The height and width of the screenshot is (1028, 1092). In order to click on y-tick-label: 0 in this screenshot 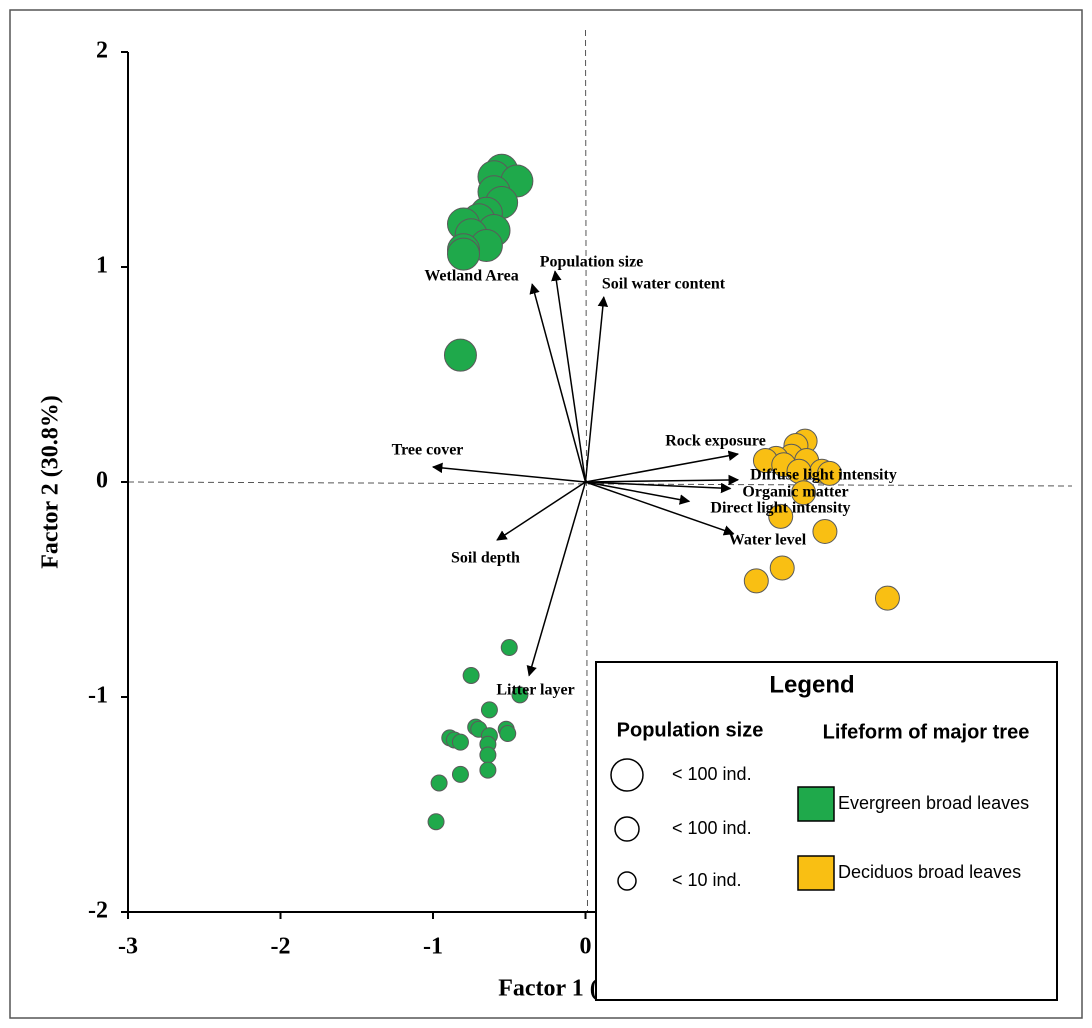, I will do `click(102, 481)`.